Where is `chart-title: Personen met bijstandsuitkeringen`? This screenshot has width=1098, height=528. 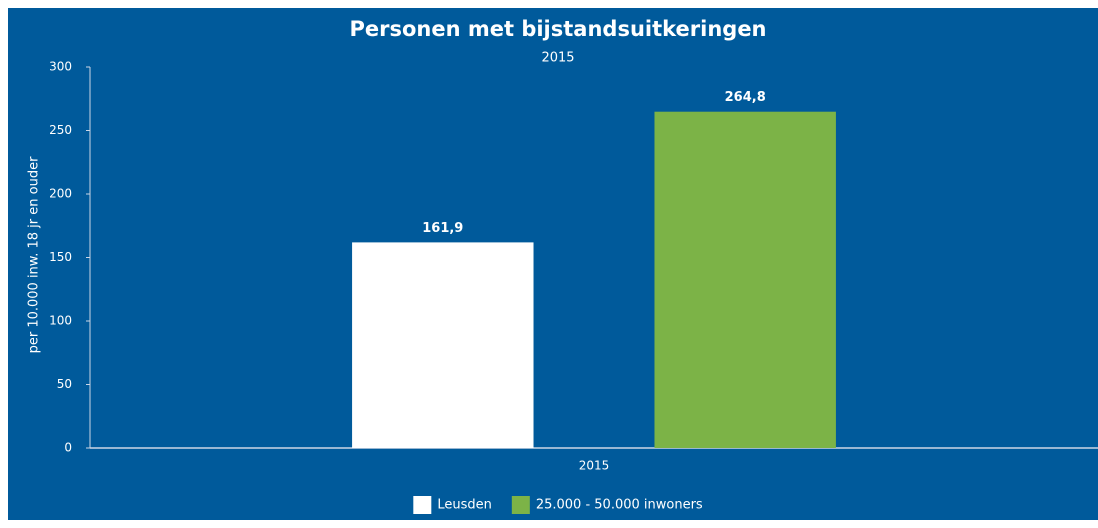 chart-title: Personen met bijstandsuitkeringen is located at coordinates (557, 29).